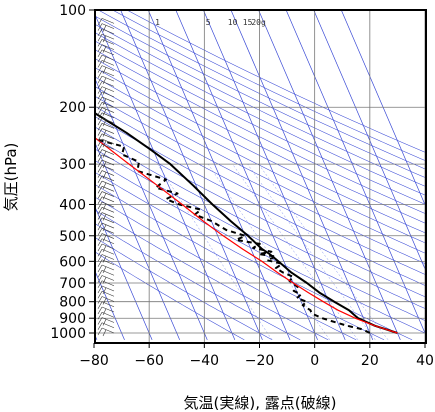 This screenshot has width=435, height=412. What do you see at coordinates (72, 165) in the screenshot?
I see `y-tick-label: 300` at bounding box center [72, 165].